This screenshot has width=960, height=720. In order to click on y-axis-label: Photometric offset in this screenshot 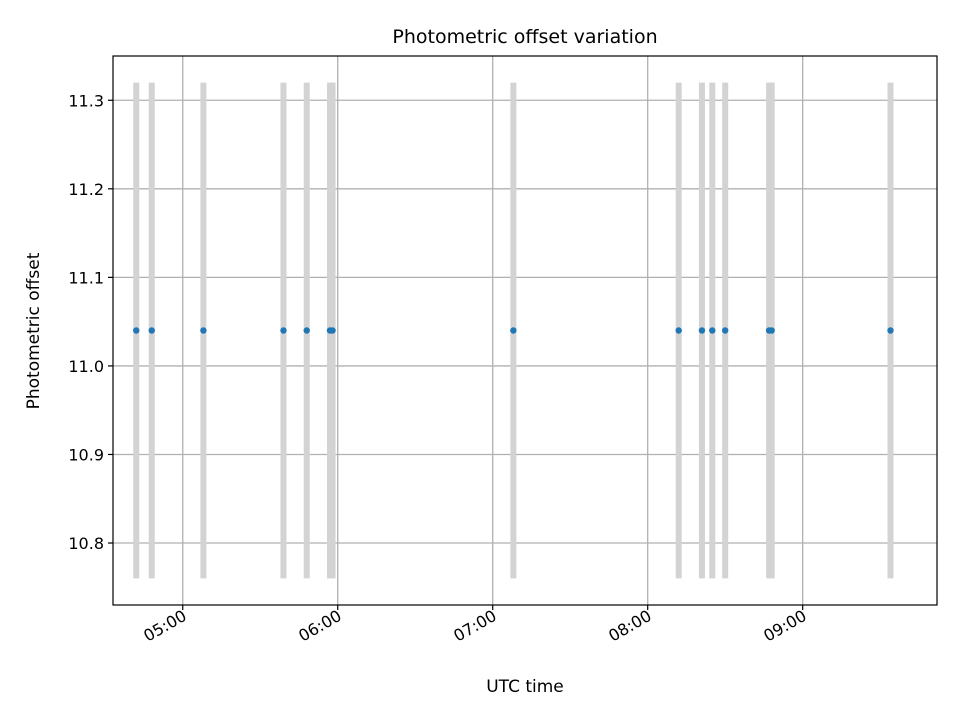, I will do `click(34, 330)`.